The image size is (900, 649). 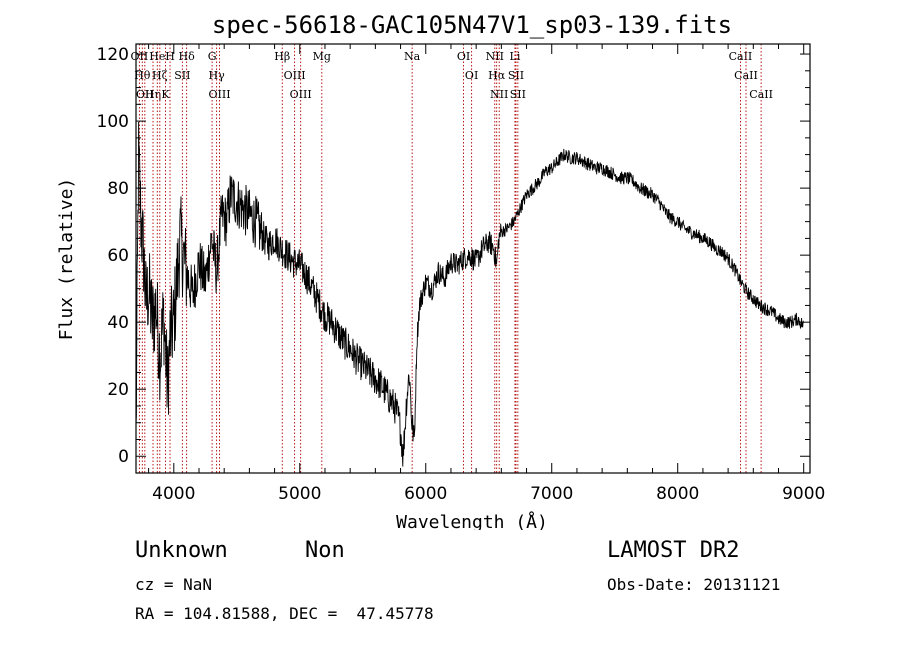 What do you see at coordinates (142, 75) in the screenshot?
I see `line-label-Hθ: Hθ` at bounding box center [142, 75].